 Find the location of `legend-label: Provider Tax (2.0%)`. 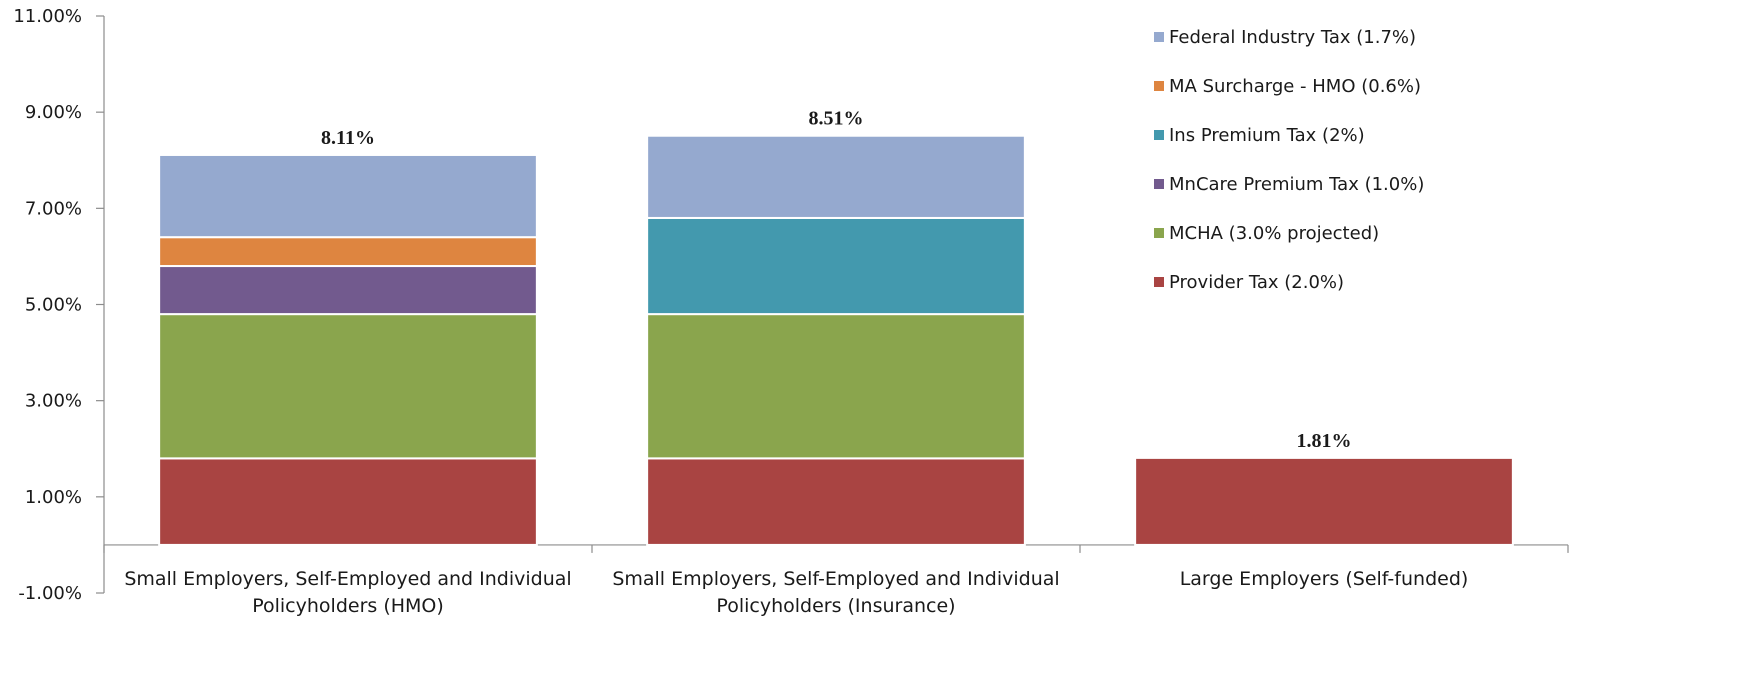

legend-label: Provider Tax (2.0%) is located at coordinates (1256, 282).